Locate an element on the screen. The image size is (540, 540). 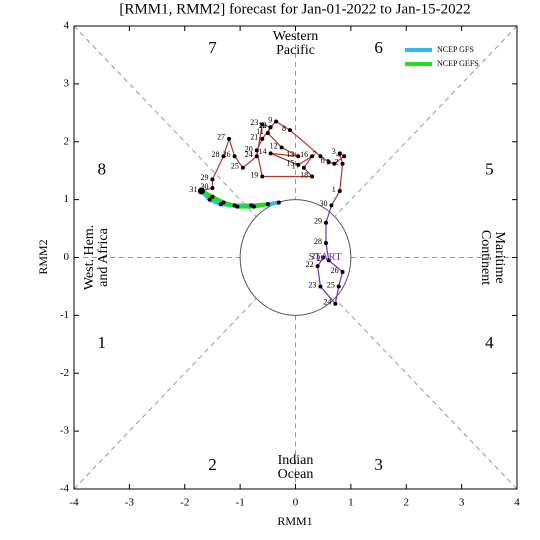
phase-label: 7 is located at coordinates (212, 47).